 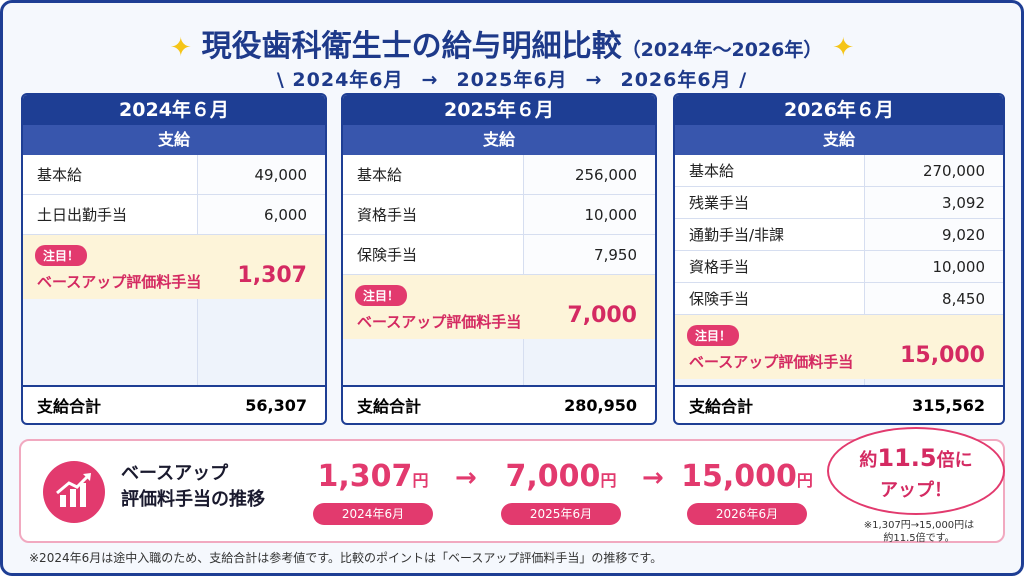 I want to click on pay-value: 9,020, so click(x=934, y=234).